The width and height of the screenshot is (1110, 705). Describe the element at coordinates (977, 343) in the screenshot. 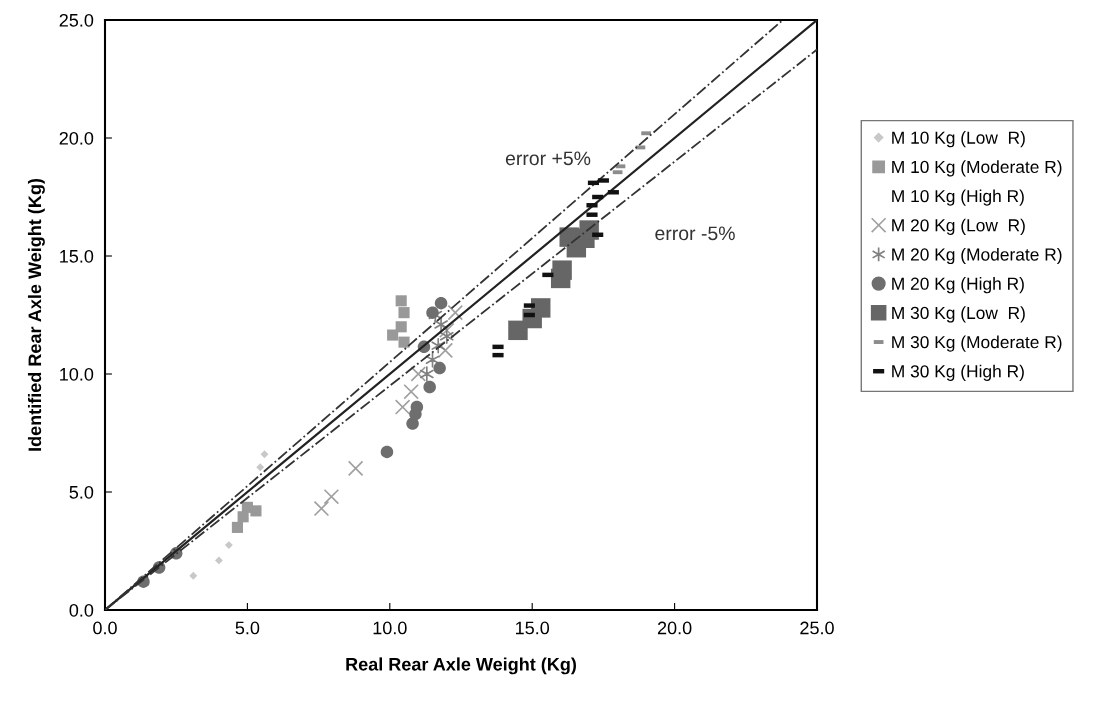

I see `legend-label: M 30 Kg (Moderate R)` at that location.